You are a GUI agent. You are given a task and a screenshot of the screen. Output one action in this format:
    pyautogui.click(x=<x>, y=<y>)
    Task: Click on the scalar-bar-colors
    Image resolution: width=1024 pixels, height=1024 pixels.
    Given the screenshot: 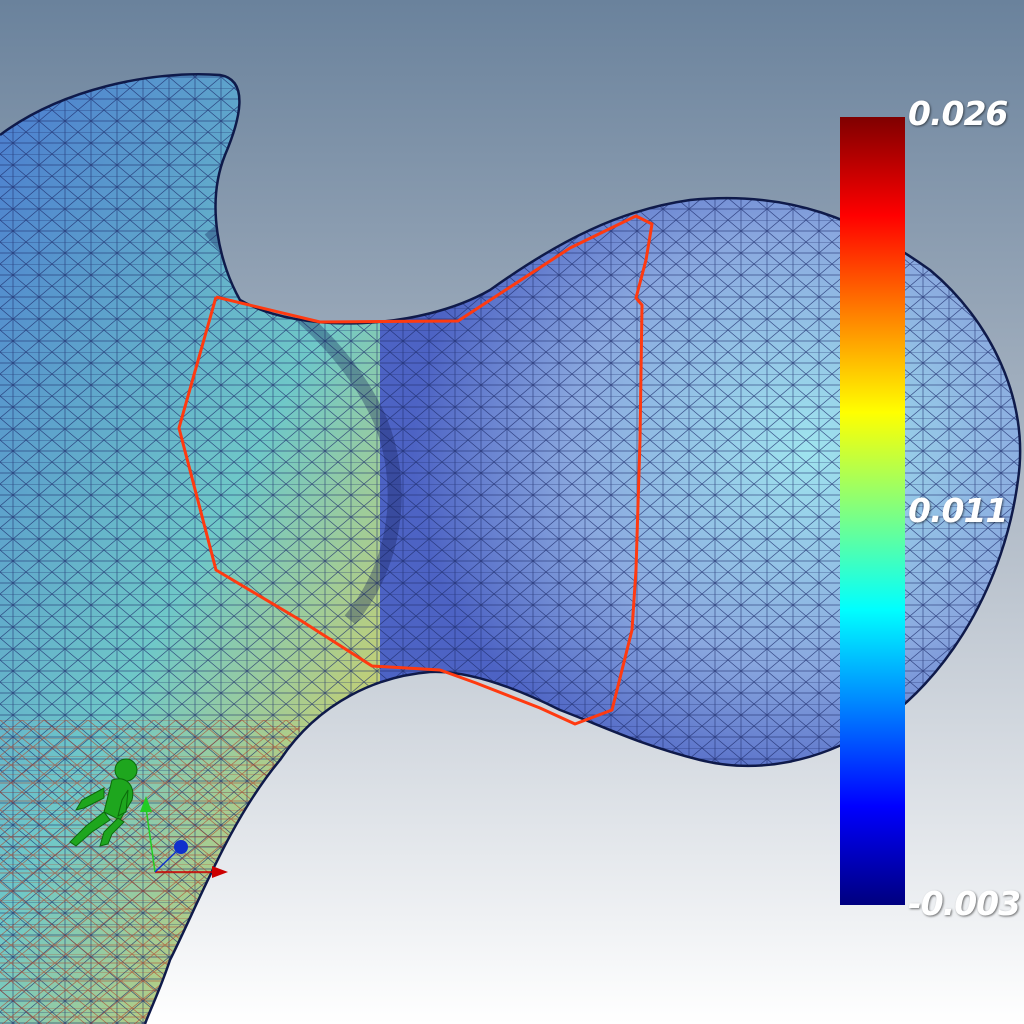 What is the action you would take?
    pyautogui.click(x=872, y=511)
    